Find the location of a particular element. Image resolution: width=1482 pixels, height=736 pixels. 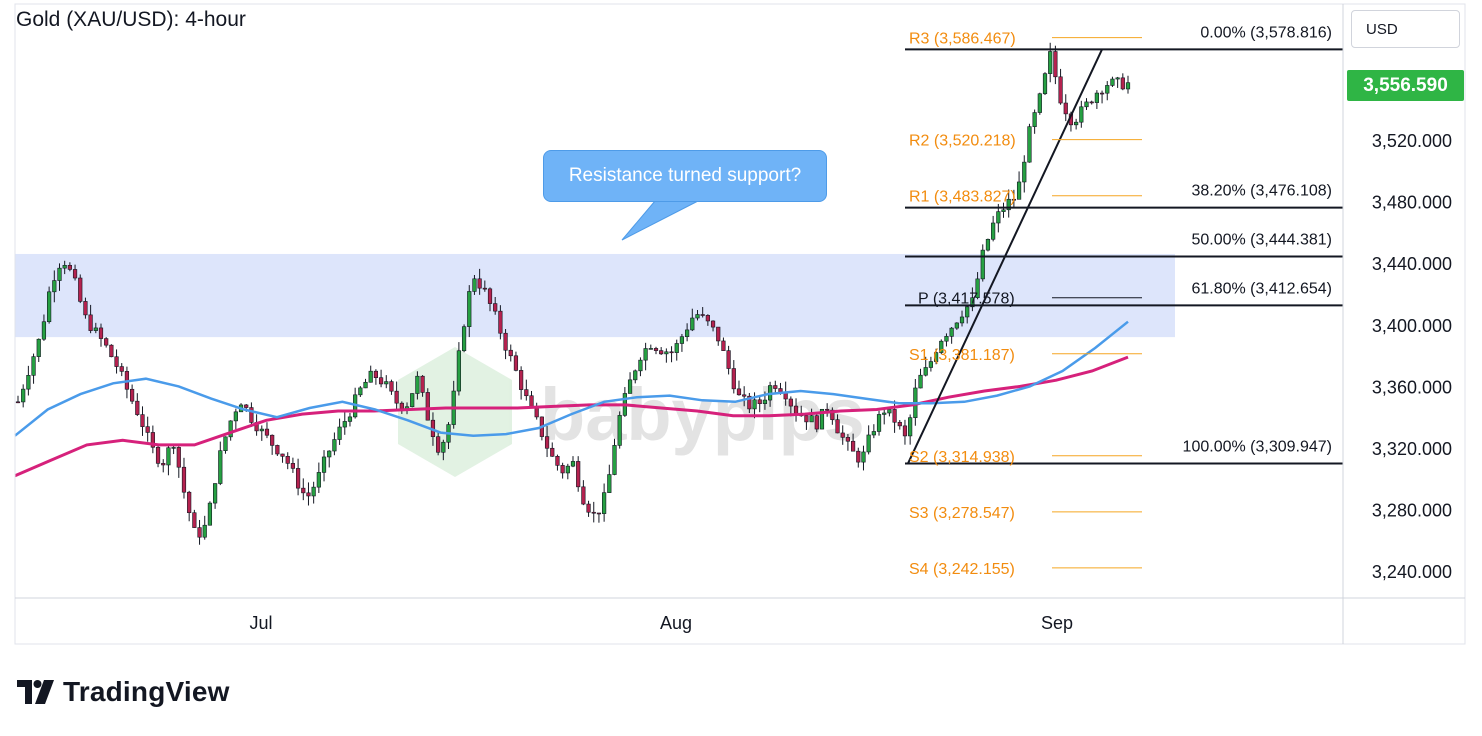

pivot-level-label: S1 (3,381.187) is located at coordinates (962, 355).